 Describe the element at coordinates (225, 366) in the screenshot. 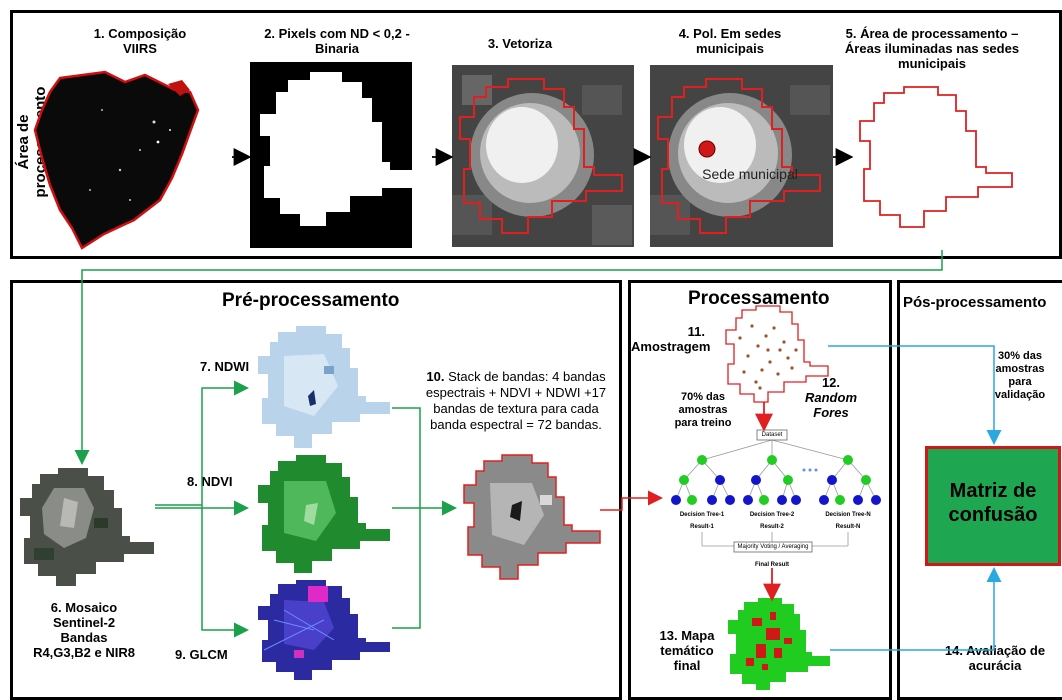

I see `ndwi-label: 7. NDWI` at that location.